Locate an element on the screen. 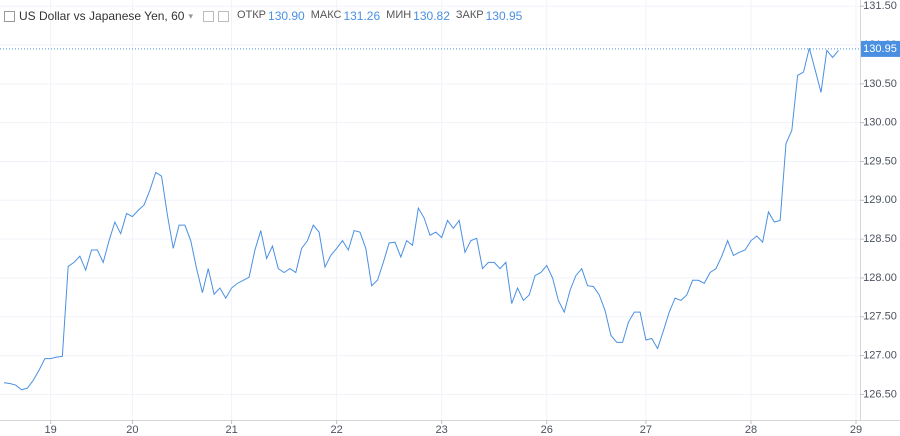  ohlc-label: ОТКР is located at coordinates (251, 15).